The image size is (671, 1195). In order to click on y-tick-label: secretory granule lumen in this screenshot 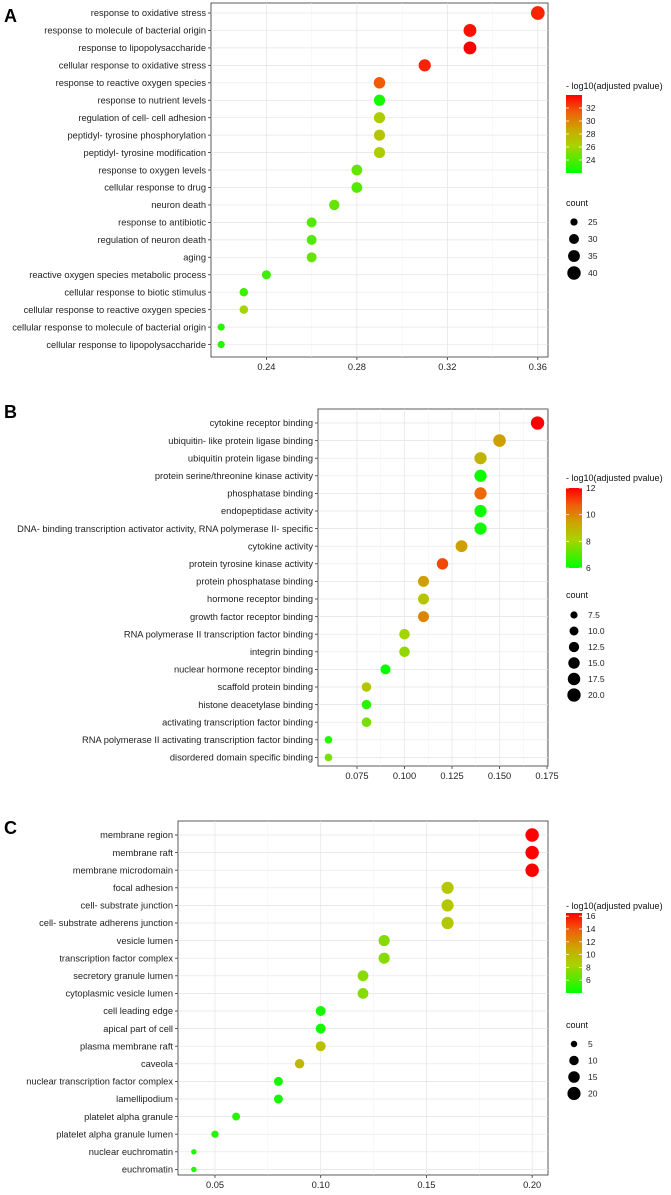, I will do `click(123, 976)`.